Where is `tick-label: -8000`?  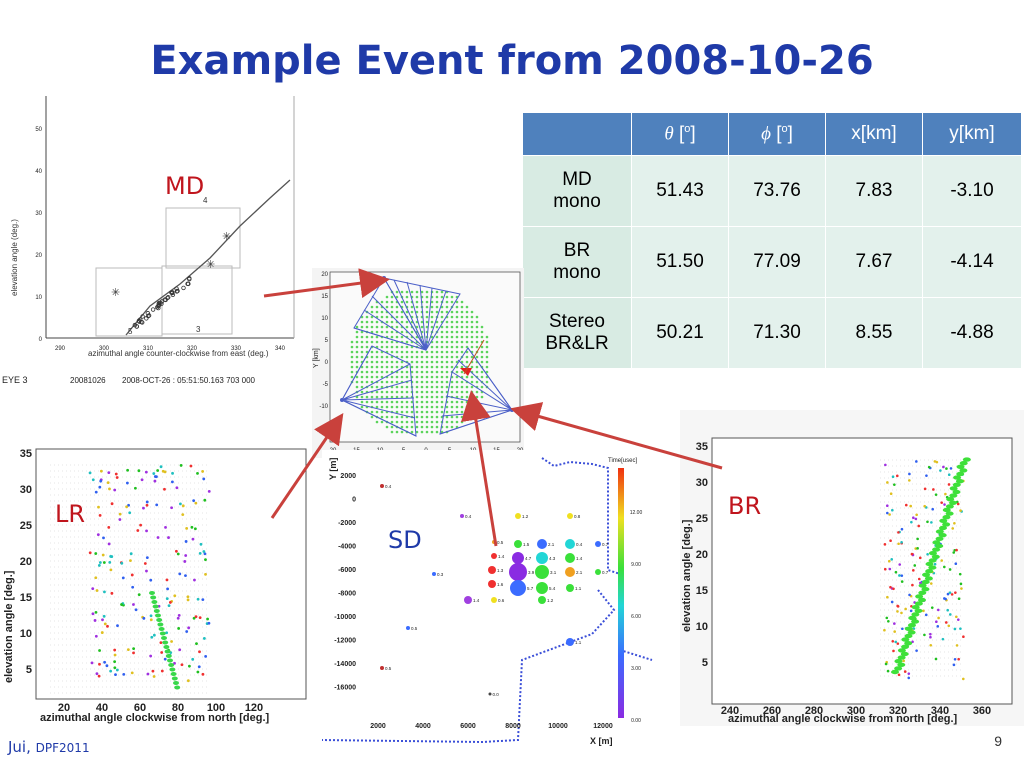
tick-label: -8000 is located at coordinates (347, 594).